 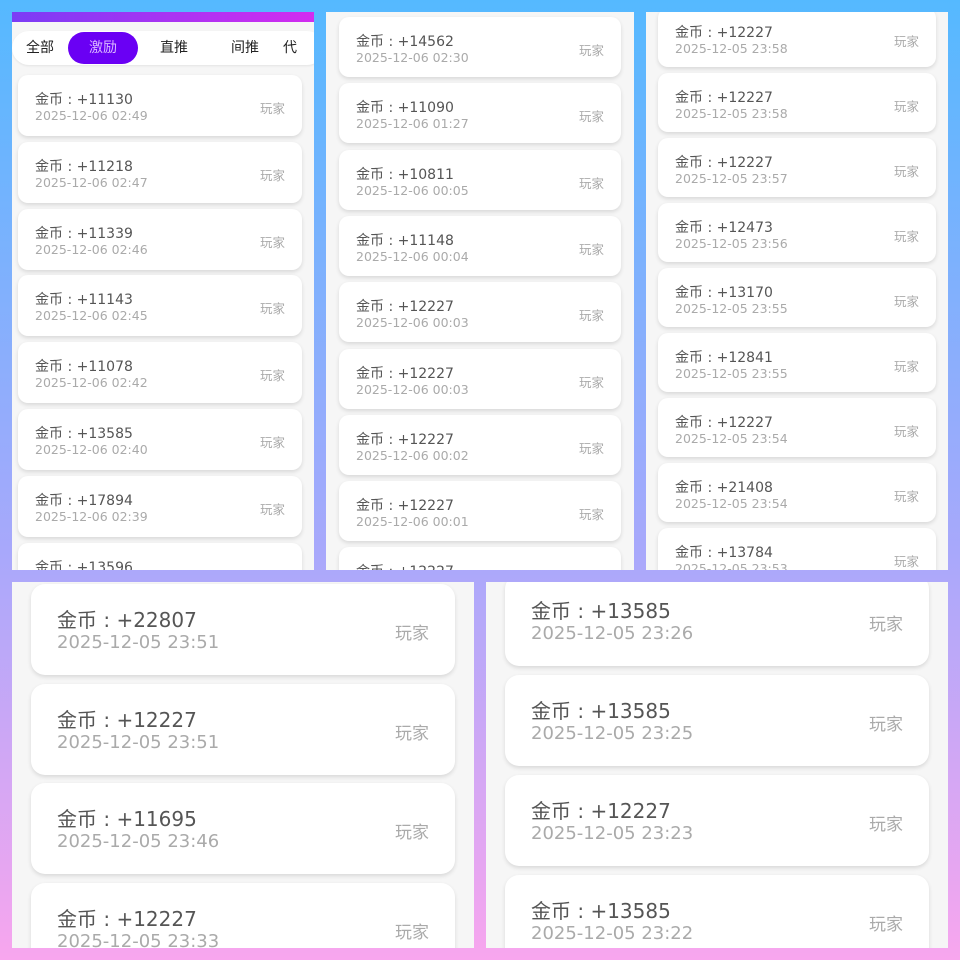 What do you see at coordinates (797, 297) in the screenshot?
I see `record-card: 金币 : +13170 2025-12-05 23:55 玩家` at bounding box center [797, 297].